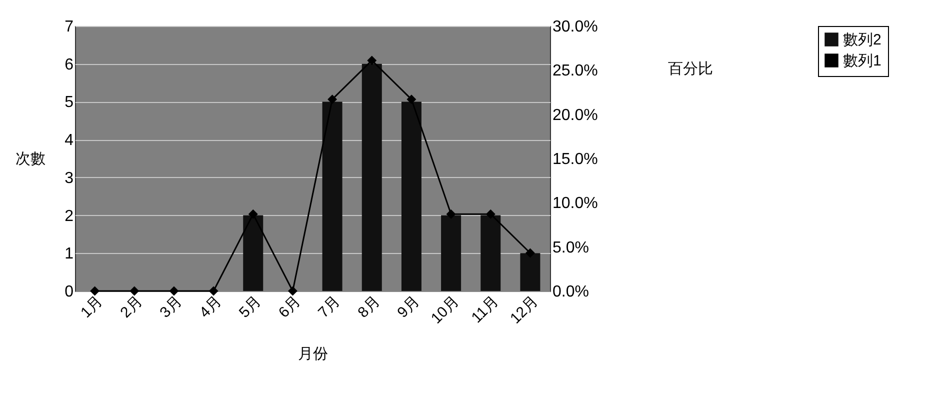 Image resolution: width=944 pixels, height=417 pixels. Describe the element at coordinates (862, 61) in the screenshot. I see `legend-label: 數列1` at that location.